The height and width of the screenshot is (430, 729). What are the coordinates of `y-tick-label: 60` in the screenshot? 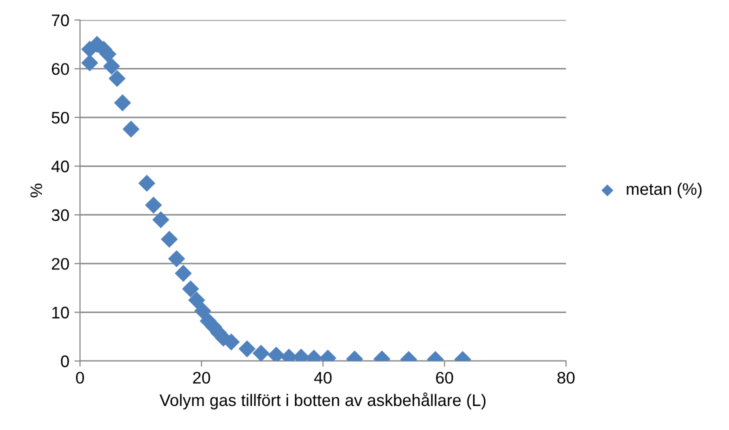 It's located at (60, 69).